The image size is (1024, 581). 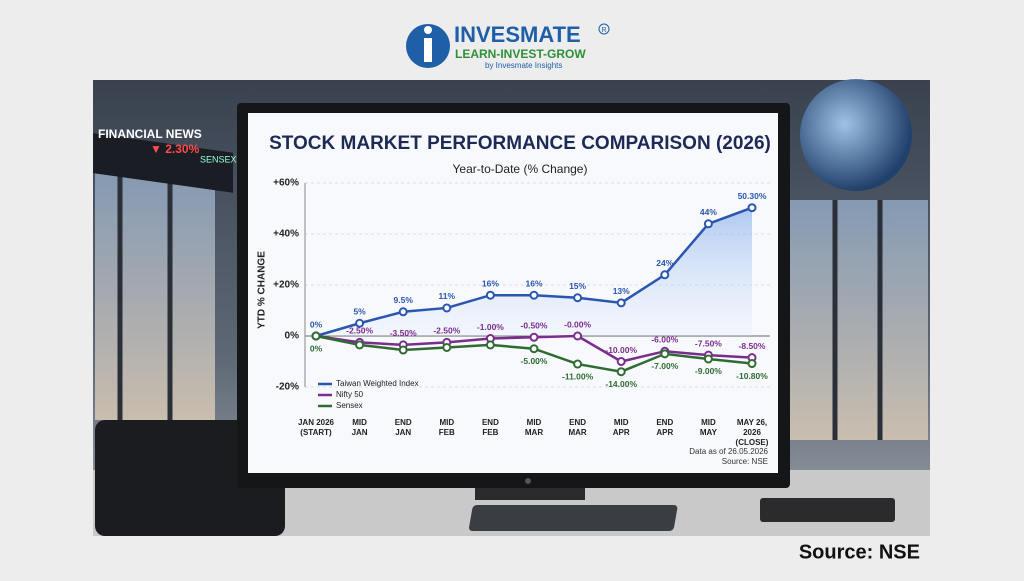 What do you see at coordinates (708, 212) in the screenshot?
I see `data-label: 44%` at bounding box center [708, 212].